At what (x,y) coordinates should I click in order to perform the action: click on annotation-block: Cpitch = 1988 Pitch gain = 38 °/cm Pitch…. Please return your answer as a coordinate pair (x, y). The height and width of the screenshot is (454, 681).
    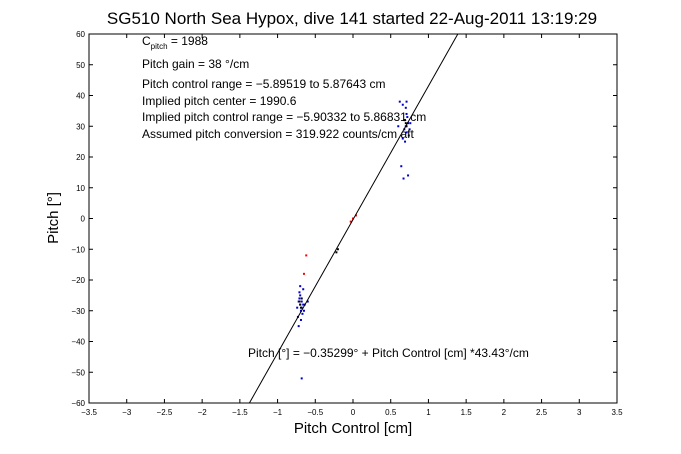
    Looking at the image, I should click on (284, 87).